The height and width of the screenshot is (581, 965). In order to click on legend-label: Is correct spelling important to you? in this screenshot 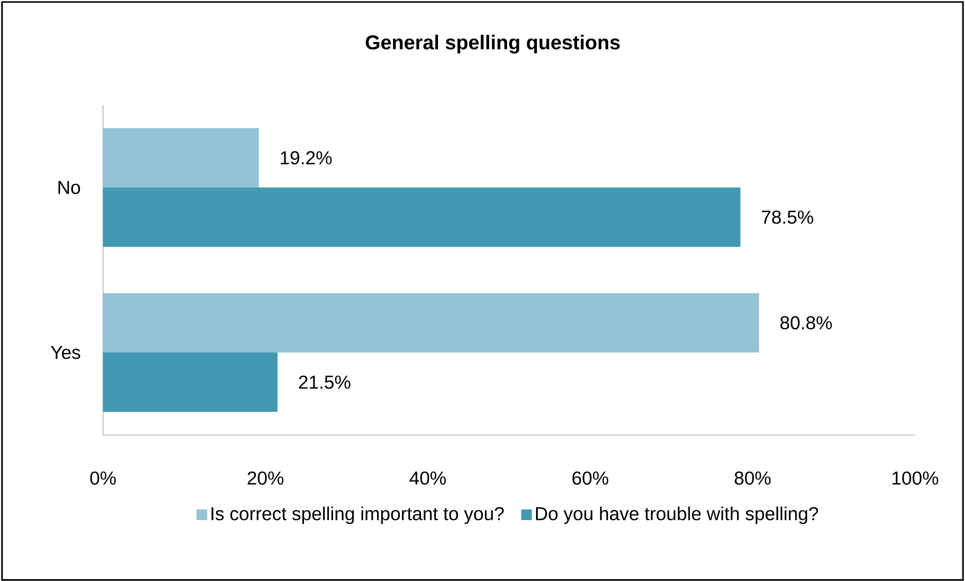, I will do `click(358, 515)`.